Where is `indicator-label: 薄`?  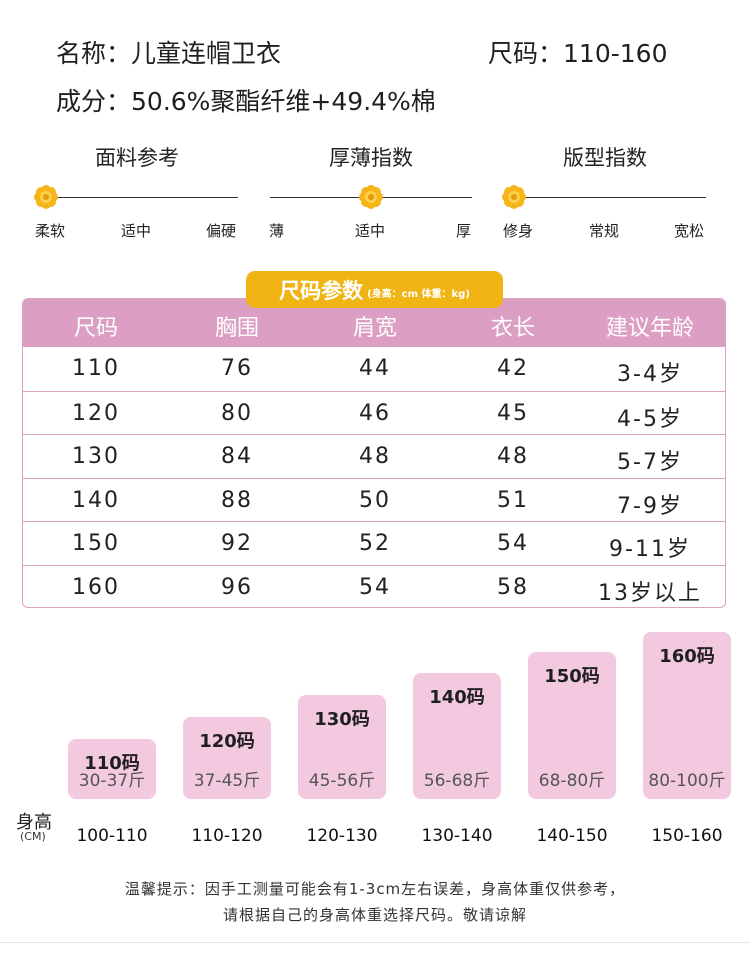
indicator-label: 薄 is located at coordinates (277, 231).